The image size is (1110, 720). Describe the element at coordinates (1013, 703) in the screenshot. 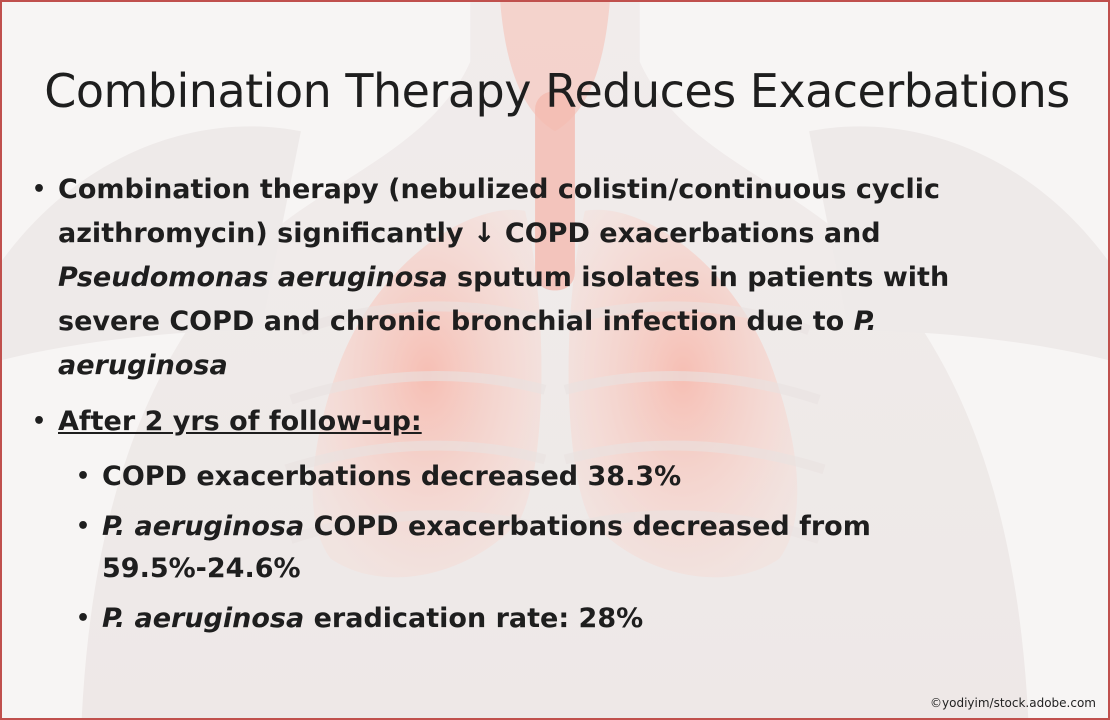

I see `image-credit: ©yodiyim/stock.adobe.com` at that location.